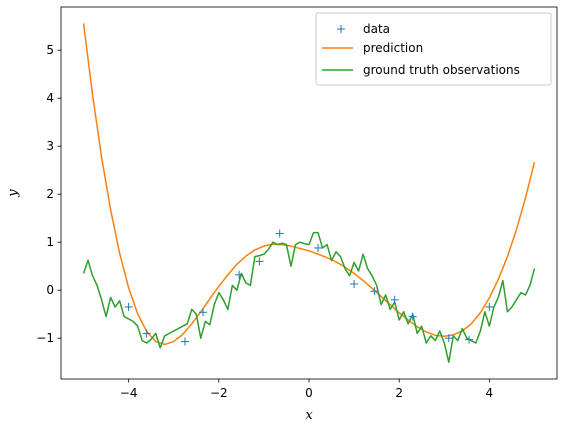 The image size is (566, 432). What do you see at coordinates (13, 193) in the screenshot?
I see `y-axis-label: y` at bounding box center [13, 193].